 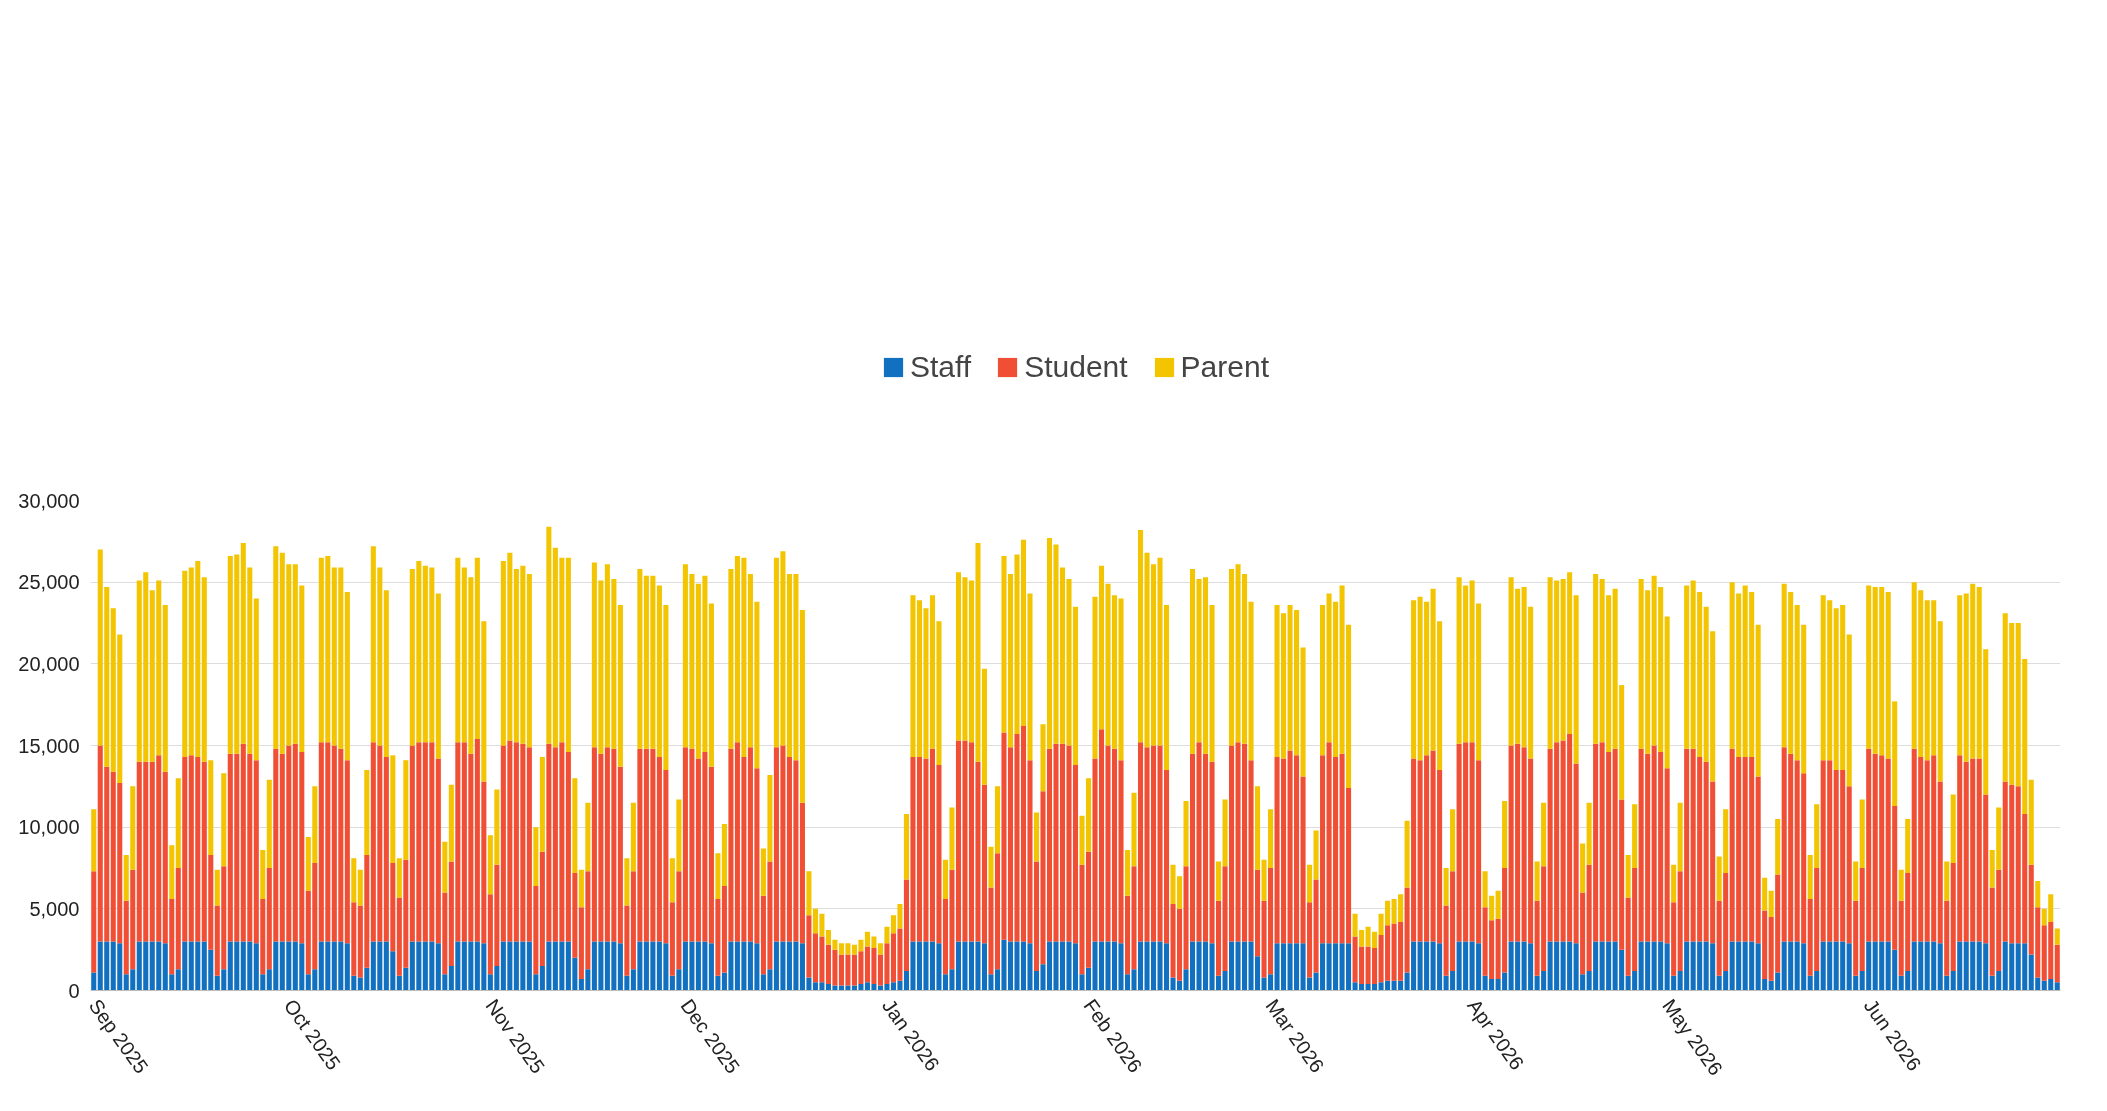 What do you see at coordinates (941, 366) in the screenshot?
I see `legend-label: Staff` at bounding box center [941, 366].